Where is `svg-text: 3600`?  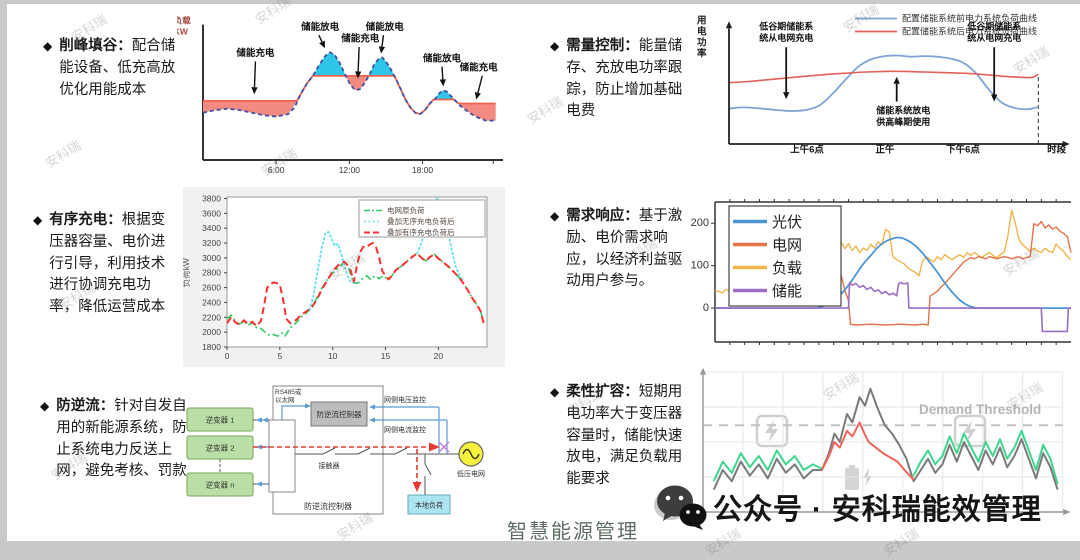 svg-text: 3600 is located at coordinates (211, 213).